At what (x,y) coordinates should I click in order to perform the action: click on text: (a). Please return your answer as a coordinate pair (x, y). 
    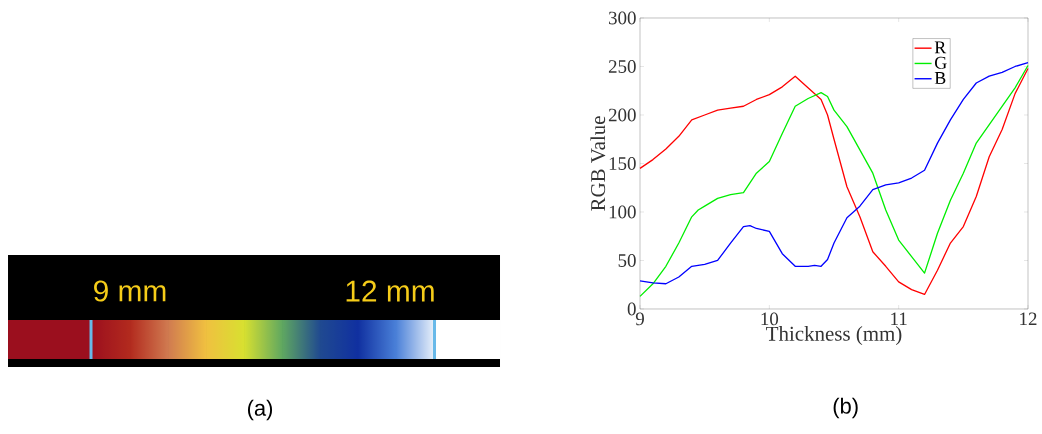
    Looking at the image, I should click on (260, 410).